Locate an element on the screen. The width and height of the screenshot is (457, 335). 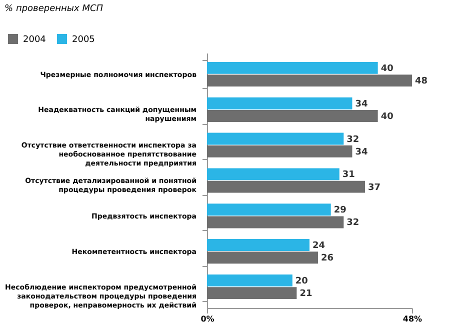
data-label: 29 is located at coordinates (340, 211).